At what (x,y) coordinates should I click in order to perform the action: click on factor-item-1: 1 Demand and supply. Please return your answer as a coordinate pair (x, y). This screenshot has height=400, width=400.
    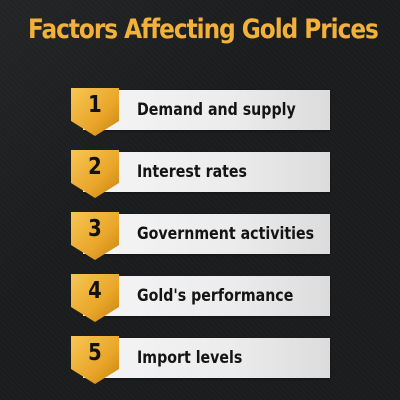
    Looking at the image, I should click on (200, 112).